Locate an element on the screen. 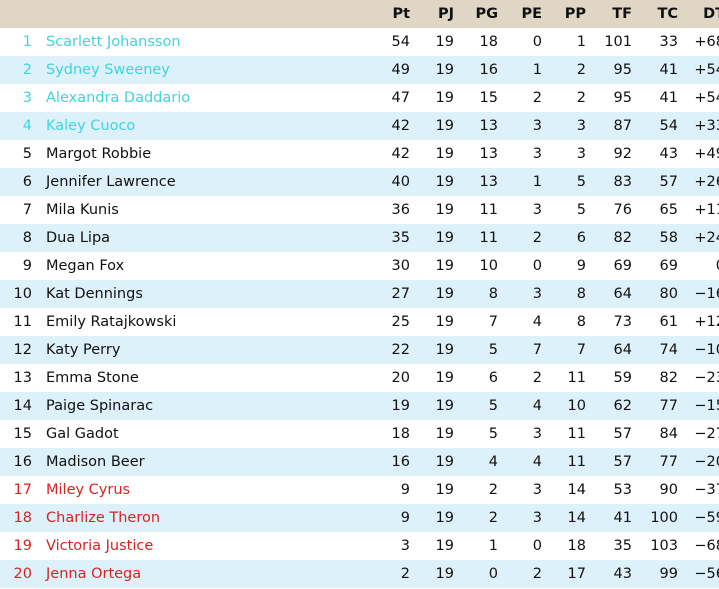 The width and height of the screenshot is (719, 589). row-lost: 14 is located at coordinates (576, 518).